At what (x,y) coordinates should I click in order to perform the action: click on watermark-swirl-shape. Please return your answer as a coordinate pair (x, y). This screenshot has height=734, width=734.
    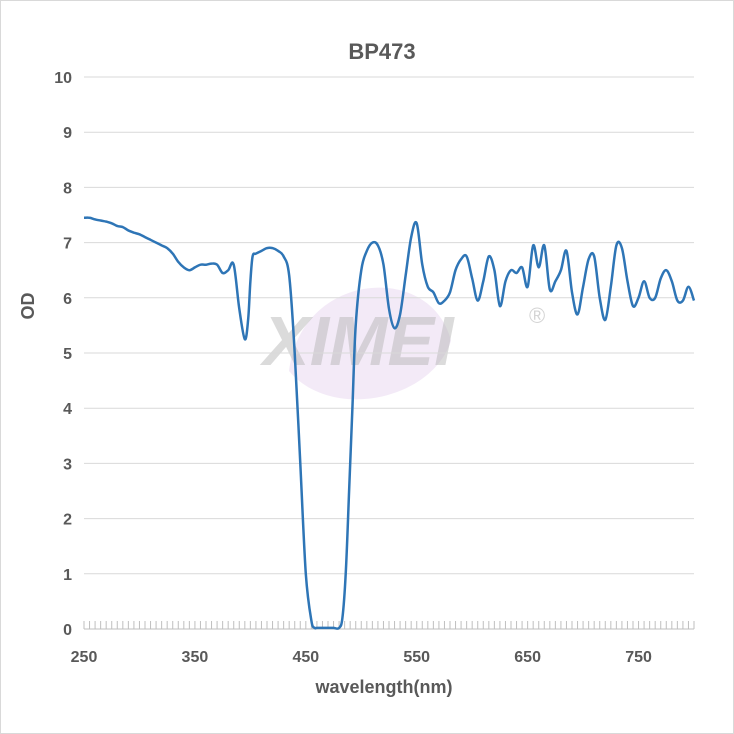
    Looking at the image, I should click on (370, 343).